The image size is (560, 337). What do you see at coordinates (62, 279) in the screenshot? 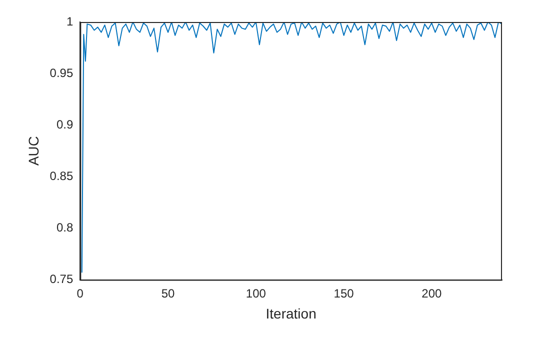
I see `y-tick-label: 0.75` at bounding box center [62, 279].